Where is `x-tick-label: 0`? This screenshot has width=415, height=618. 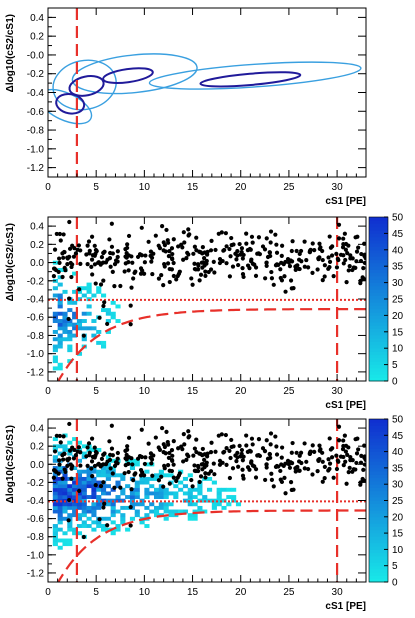
x-tick-label: 0 is located at coordinates (48, 391).